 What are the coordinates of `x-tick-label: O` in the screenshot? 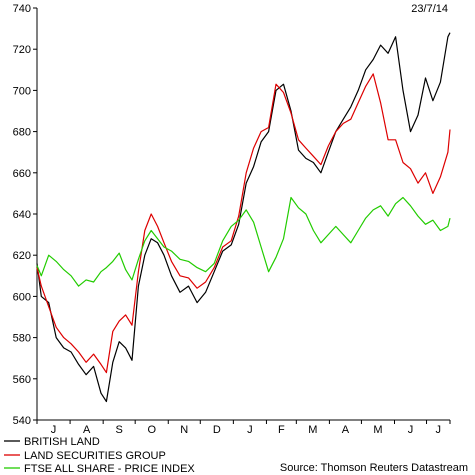 It's located at (151, 430).